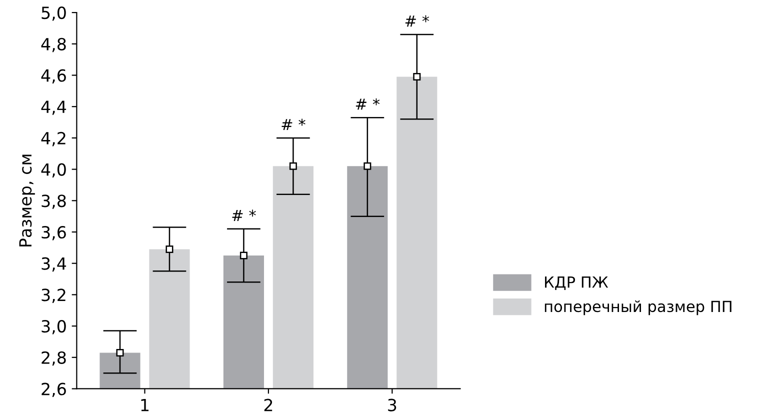  I want to click on legend-label: поперечный размер ПП, so click(638, 308).